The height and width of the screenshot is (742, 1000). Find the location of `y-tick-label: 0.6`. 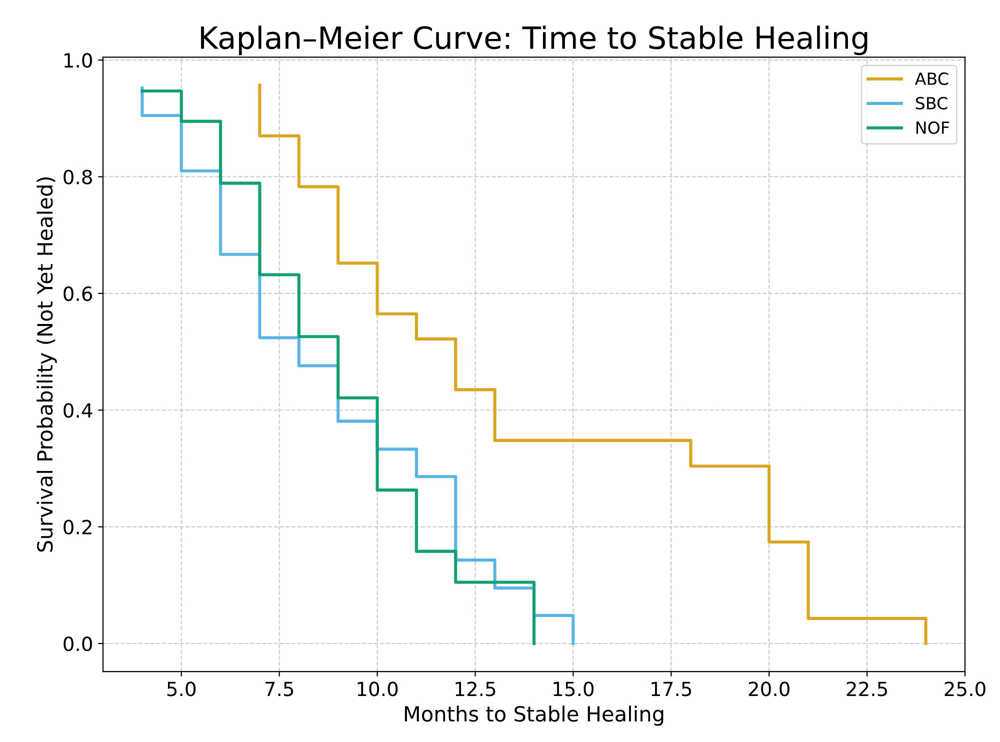

y-tick-label: 0.6 is located at coordinates (78, 294).